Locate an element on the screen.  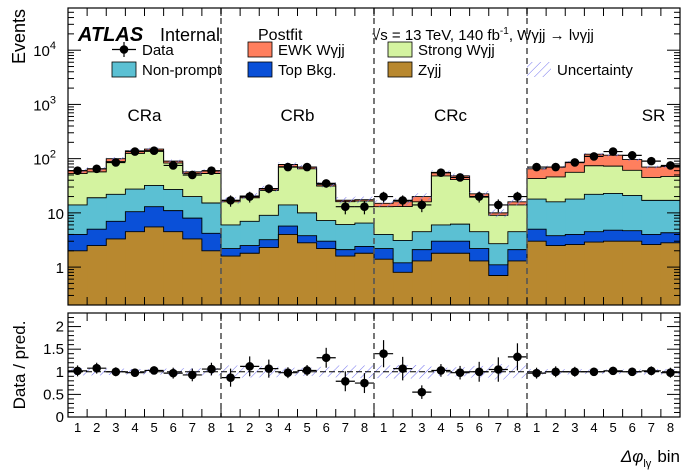
x-tick-label: 2 is located at coordinates (249, 427).